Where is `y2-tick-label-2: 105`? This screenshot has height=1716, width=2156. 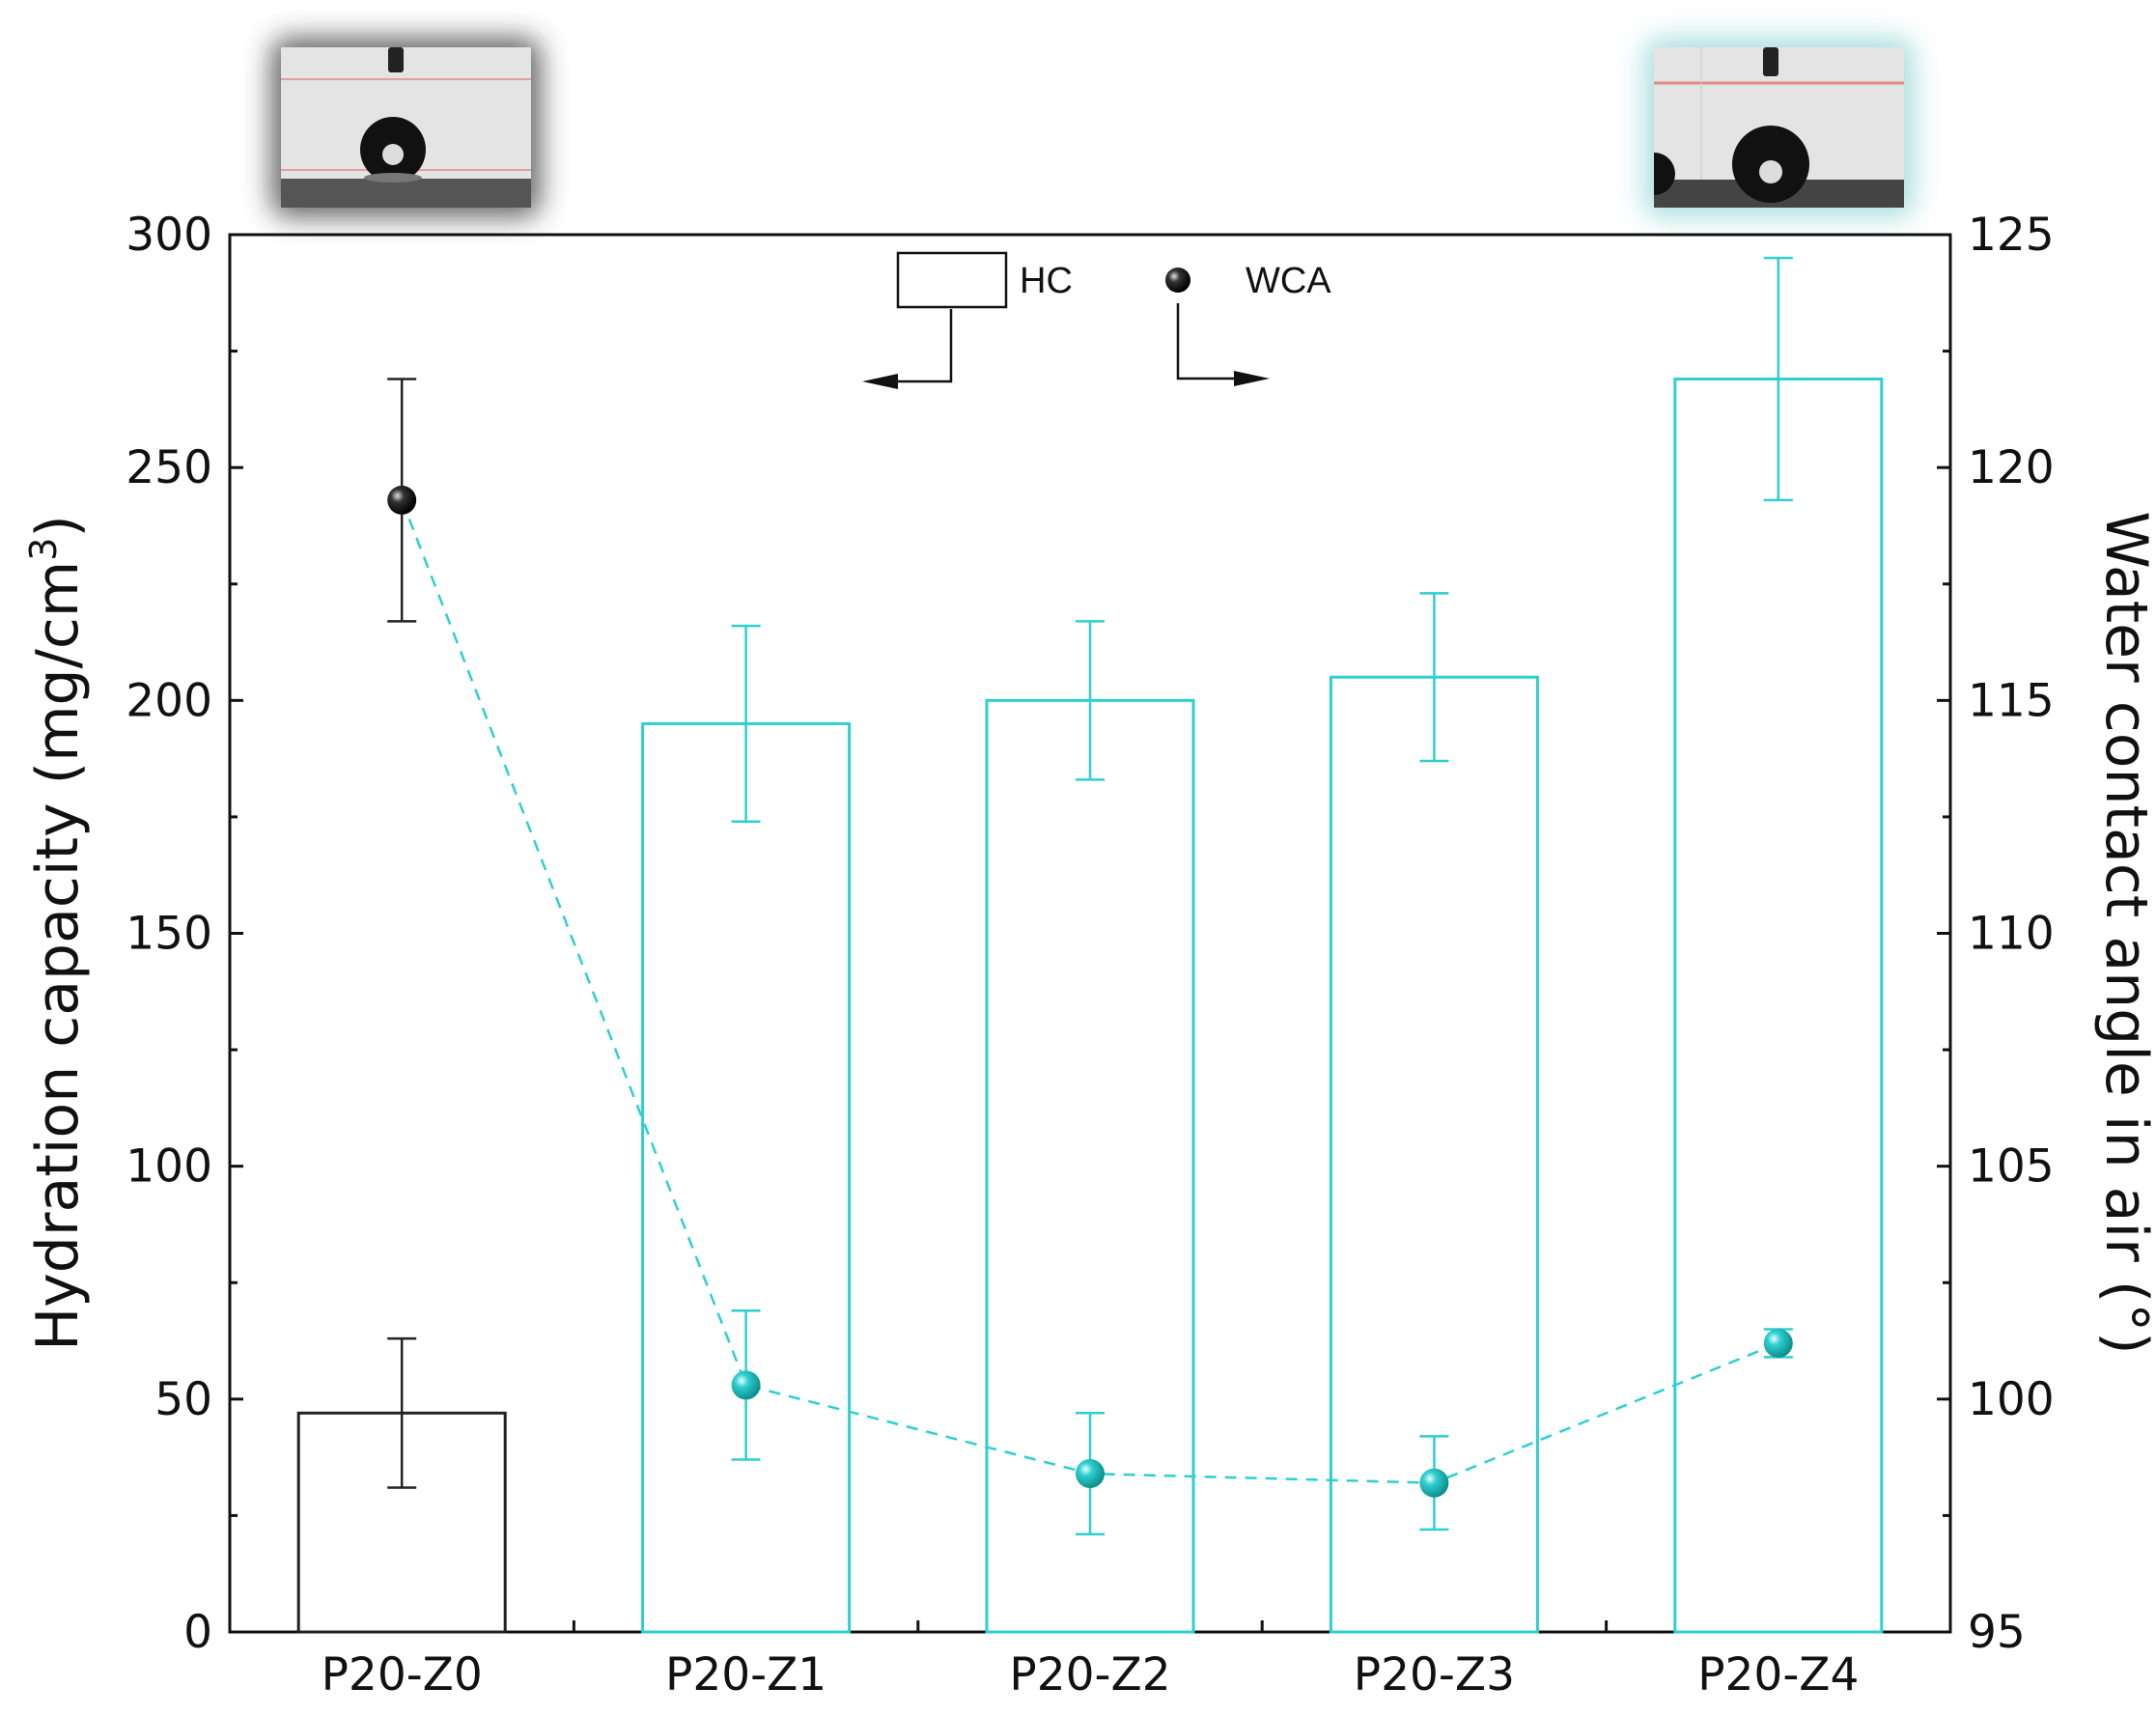
y2-tick-label-2: 105 is located at coordinates (2012, 1167).